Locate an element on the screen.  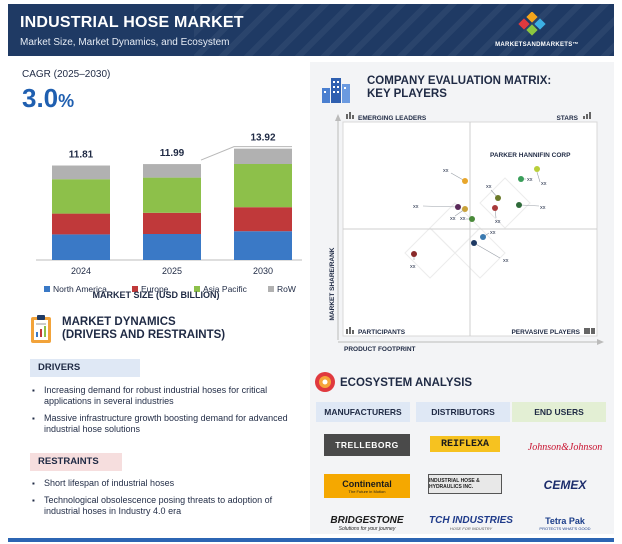
quadrant-participants: PARTICIPANTS is located at coordinates (382, 332).